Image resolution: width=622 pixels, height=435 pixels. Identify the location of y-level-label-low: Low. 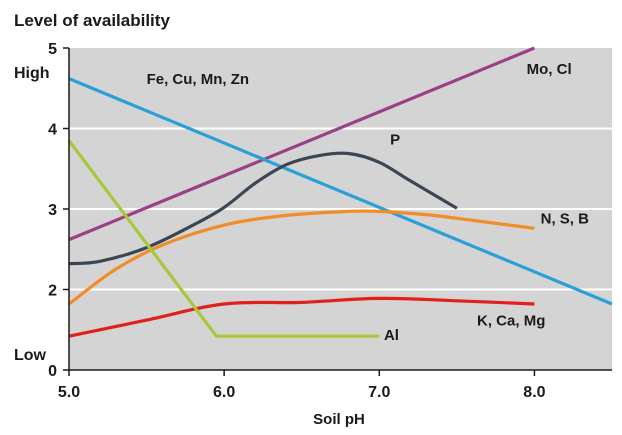
(30, 355).